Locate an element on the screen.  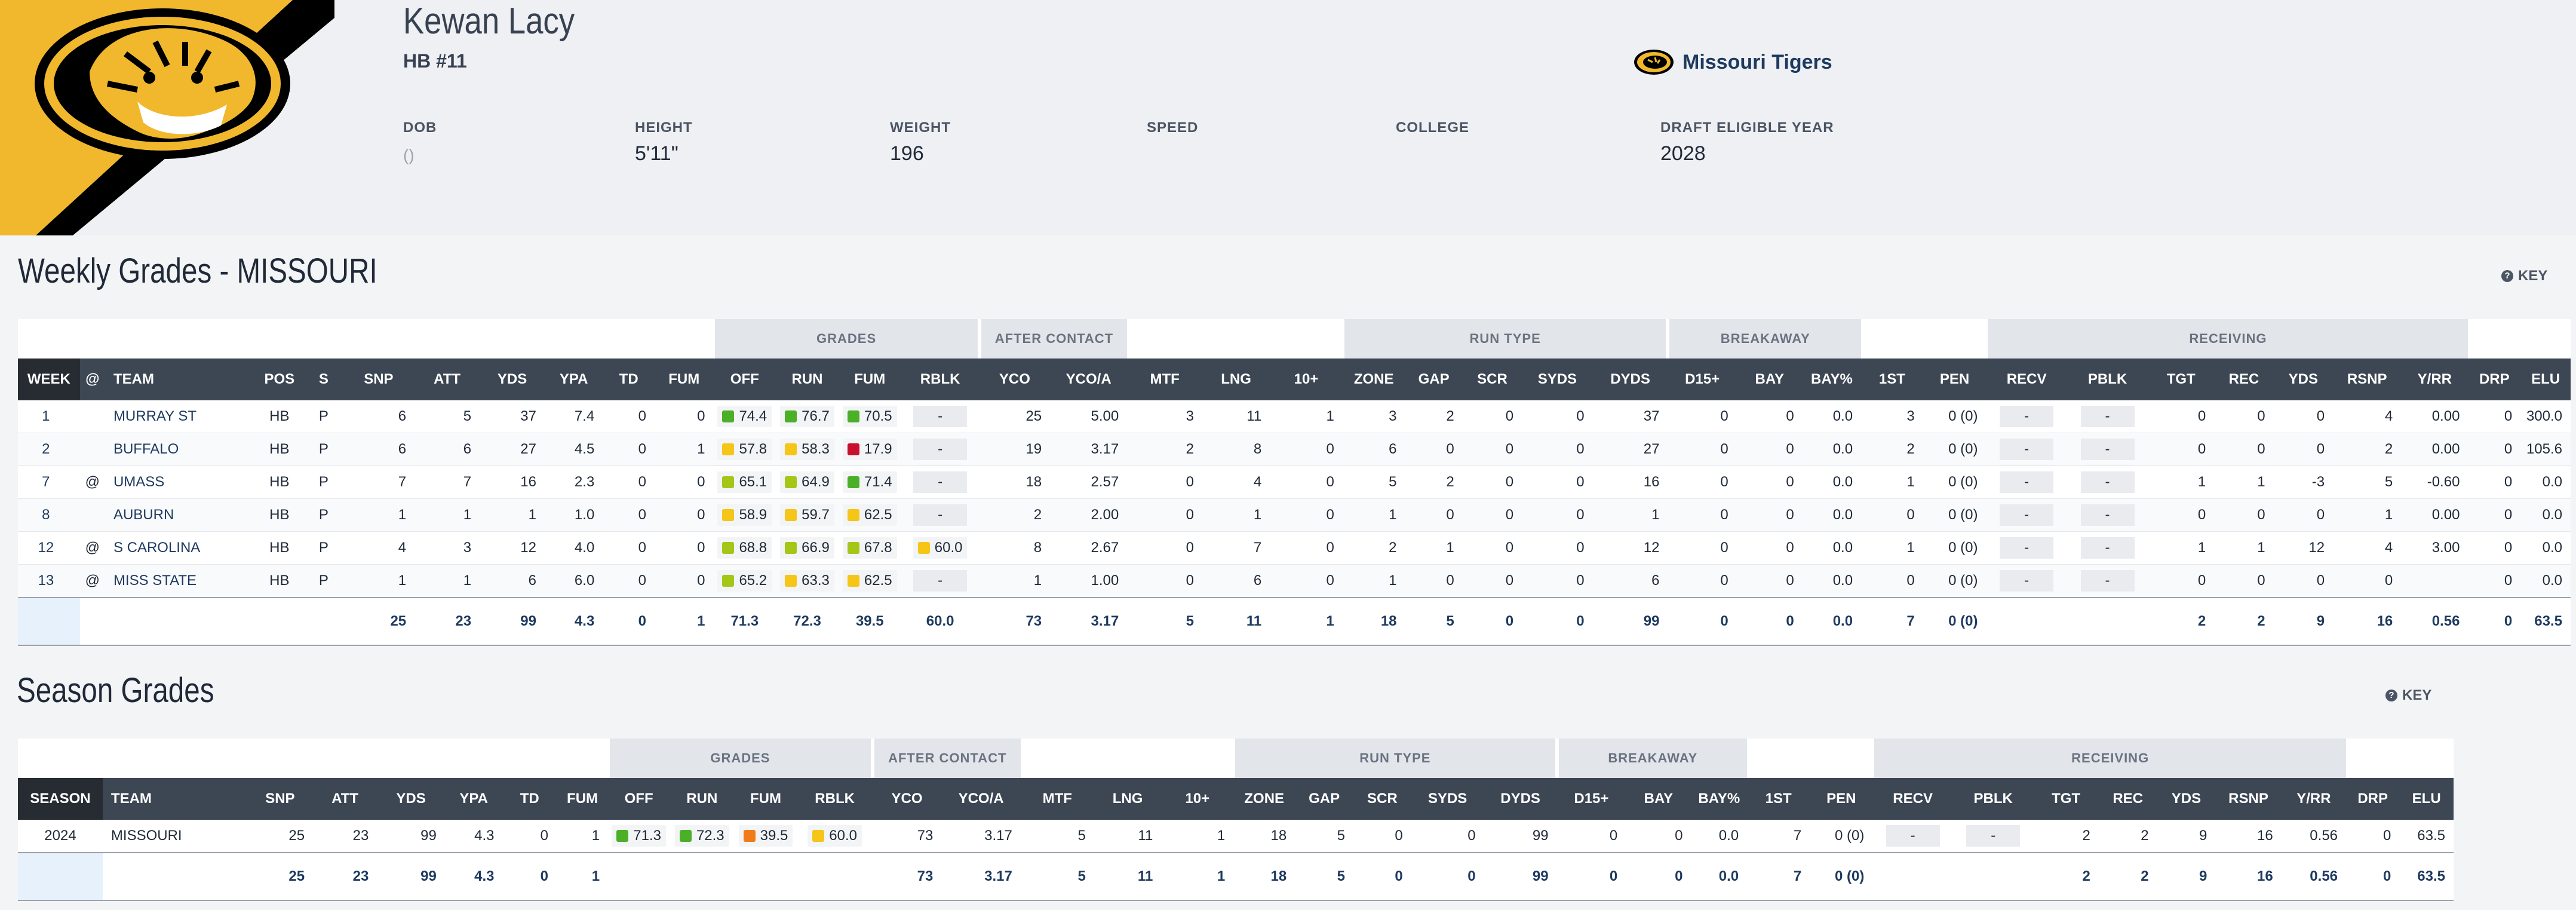
column-header-week: WEEK is located at coordinates (49, 379).